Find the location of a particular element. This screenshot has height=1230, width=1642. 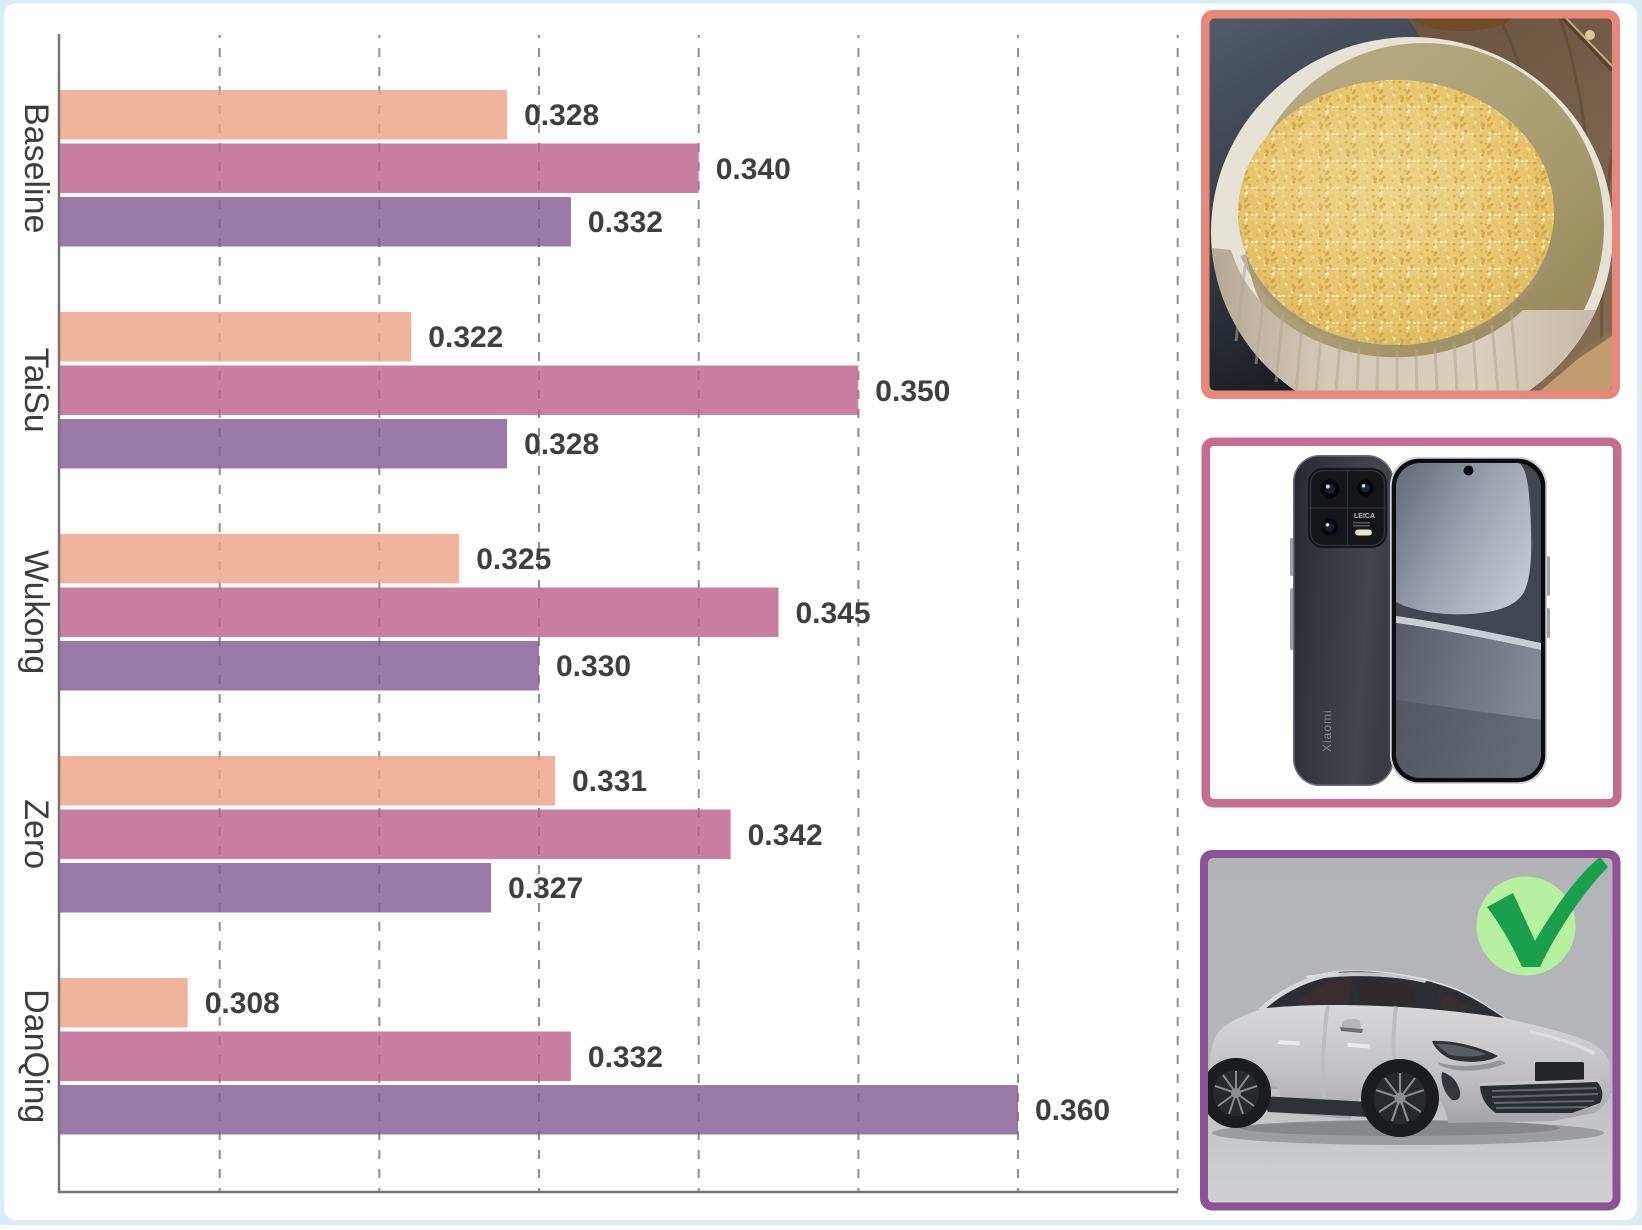

svg-text: DanQing is located at coordinates (36, 1056).